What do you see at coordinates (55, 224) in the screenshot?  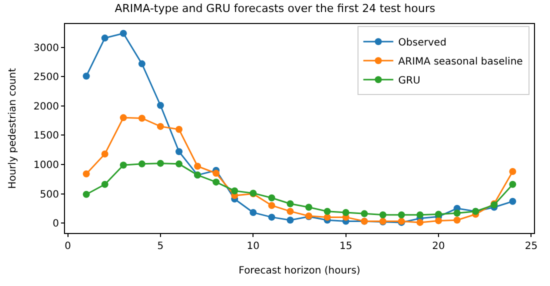 I see `y-tick-label: 0` at bounding box center [55, 224].